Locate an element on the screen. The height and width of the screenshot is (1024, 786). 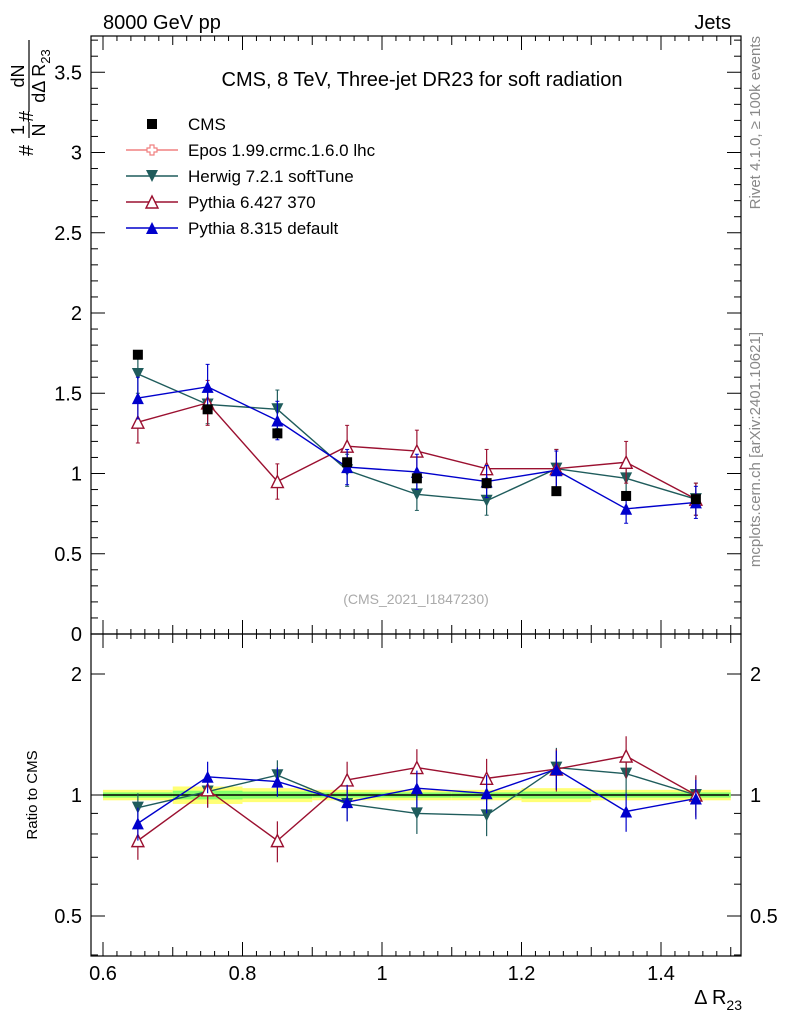
legend-label-pythia-8-315-default: Pythia 8.315 default is located at coordinates (263, 228).